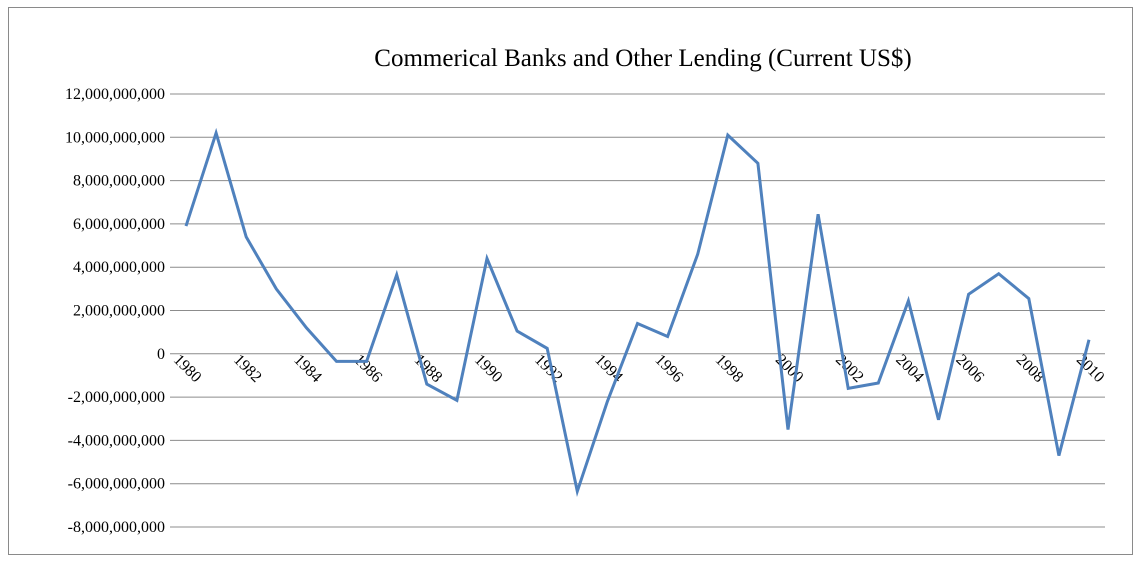  What do you see at coordinates (119, 311) in the screenshot?
I see `y-tick-label: 2,000,000,000` at bounding box center [119, 311].